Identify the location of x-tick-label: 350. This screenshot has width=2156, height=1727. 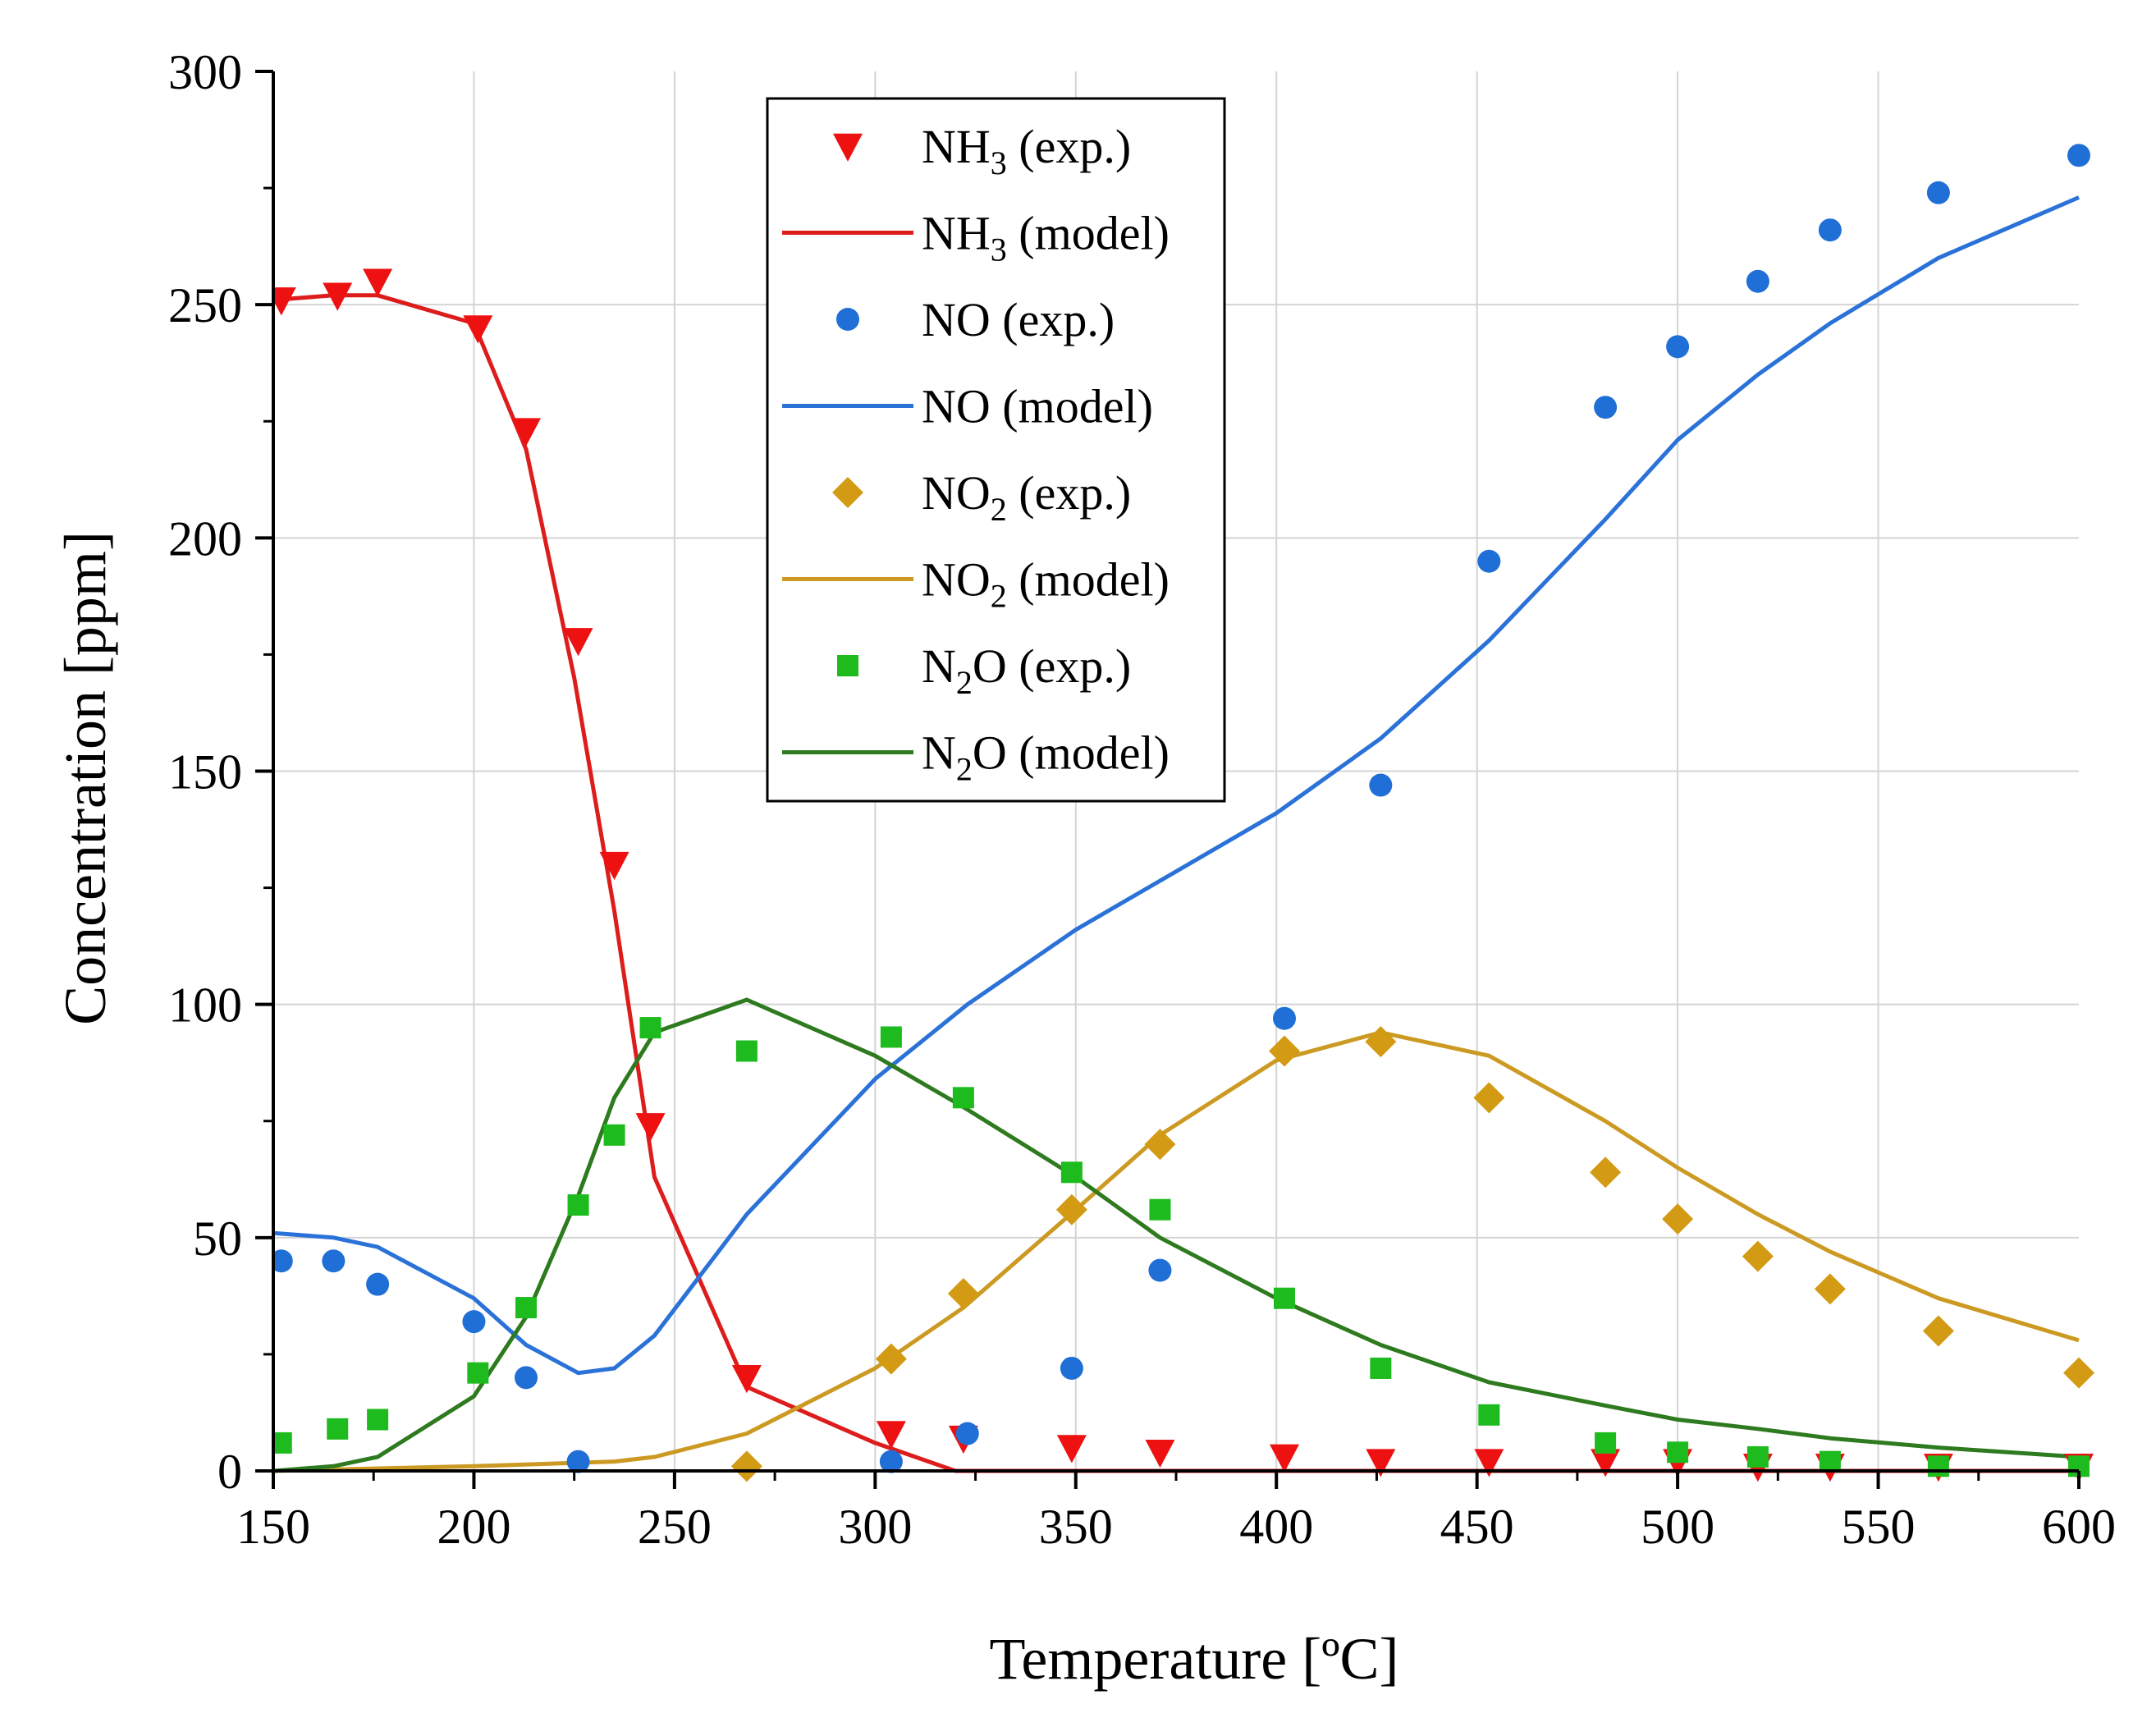
(1076, 1527).